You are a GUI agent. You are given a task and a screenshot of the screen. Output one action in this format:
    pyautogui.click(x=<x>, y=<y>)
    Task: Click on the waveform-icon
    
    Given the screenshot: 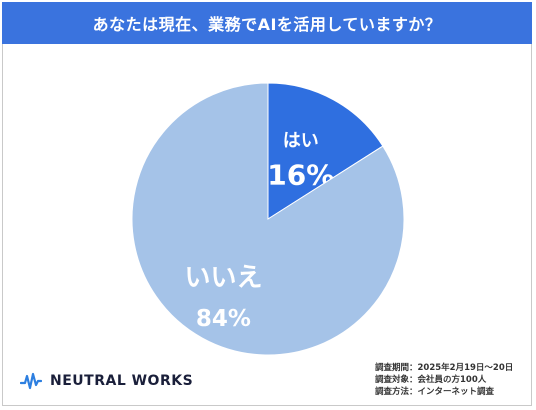 What is the action you would take?
    pyautogui.click(x=31, y=381)
    